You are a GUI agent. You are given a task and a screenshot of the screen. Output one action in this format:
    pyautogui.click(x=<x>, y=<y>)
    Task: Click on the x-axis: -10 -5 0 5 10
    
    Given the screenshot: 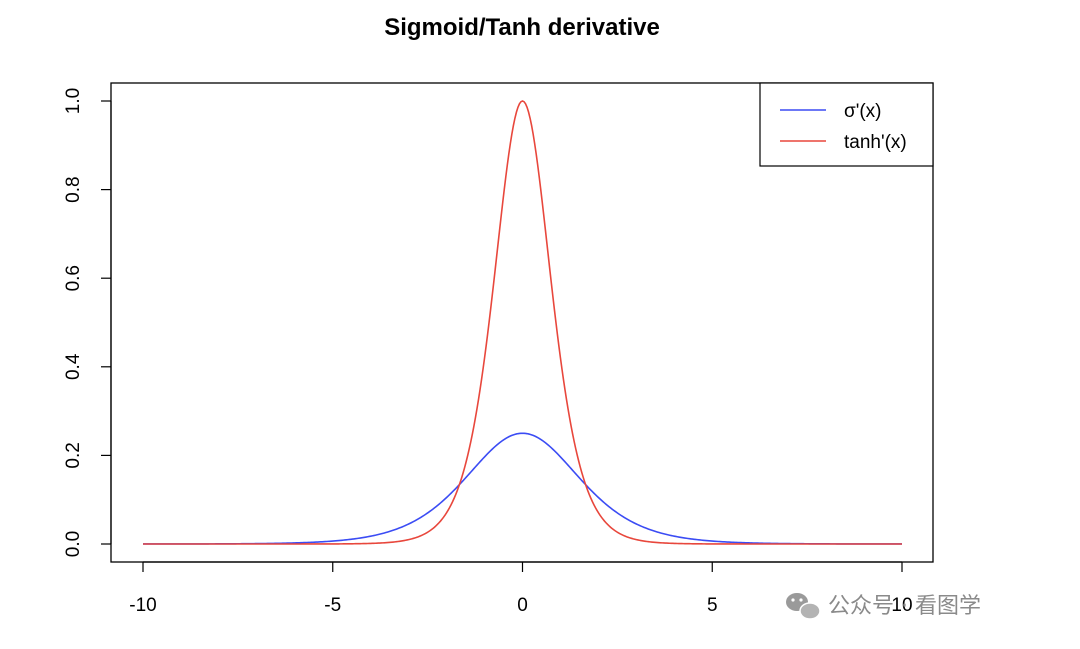 What is the action you would take?
    pyautogui.click(x=521, y=588)
    